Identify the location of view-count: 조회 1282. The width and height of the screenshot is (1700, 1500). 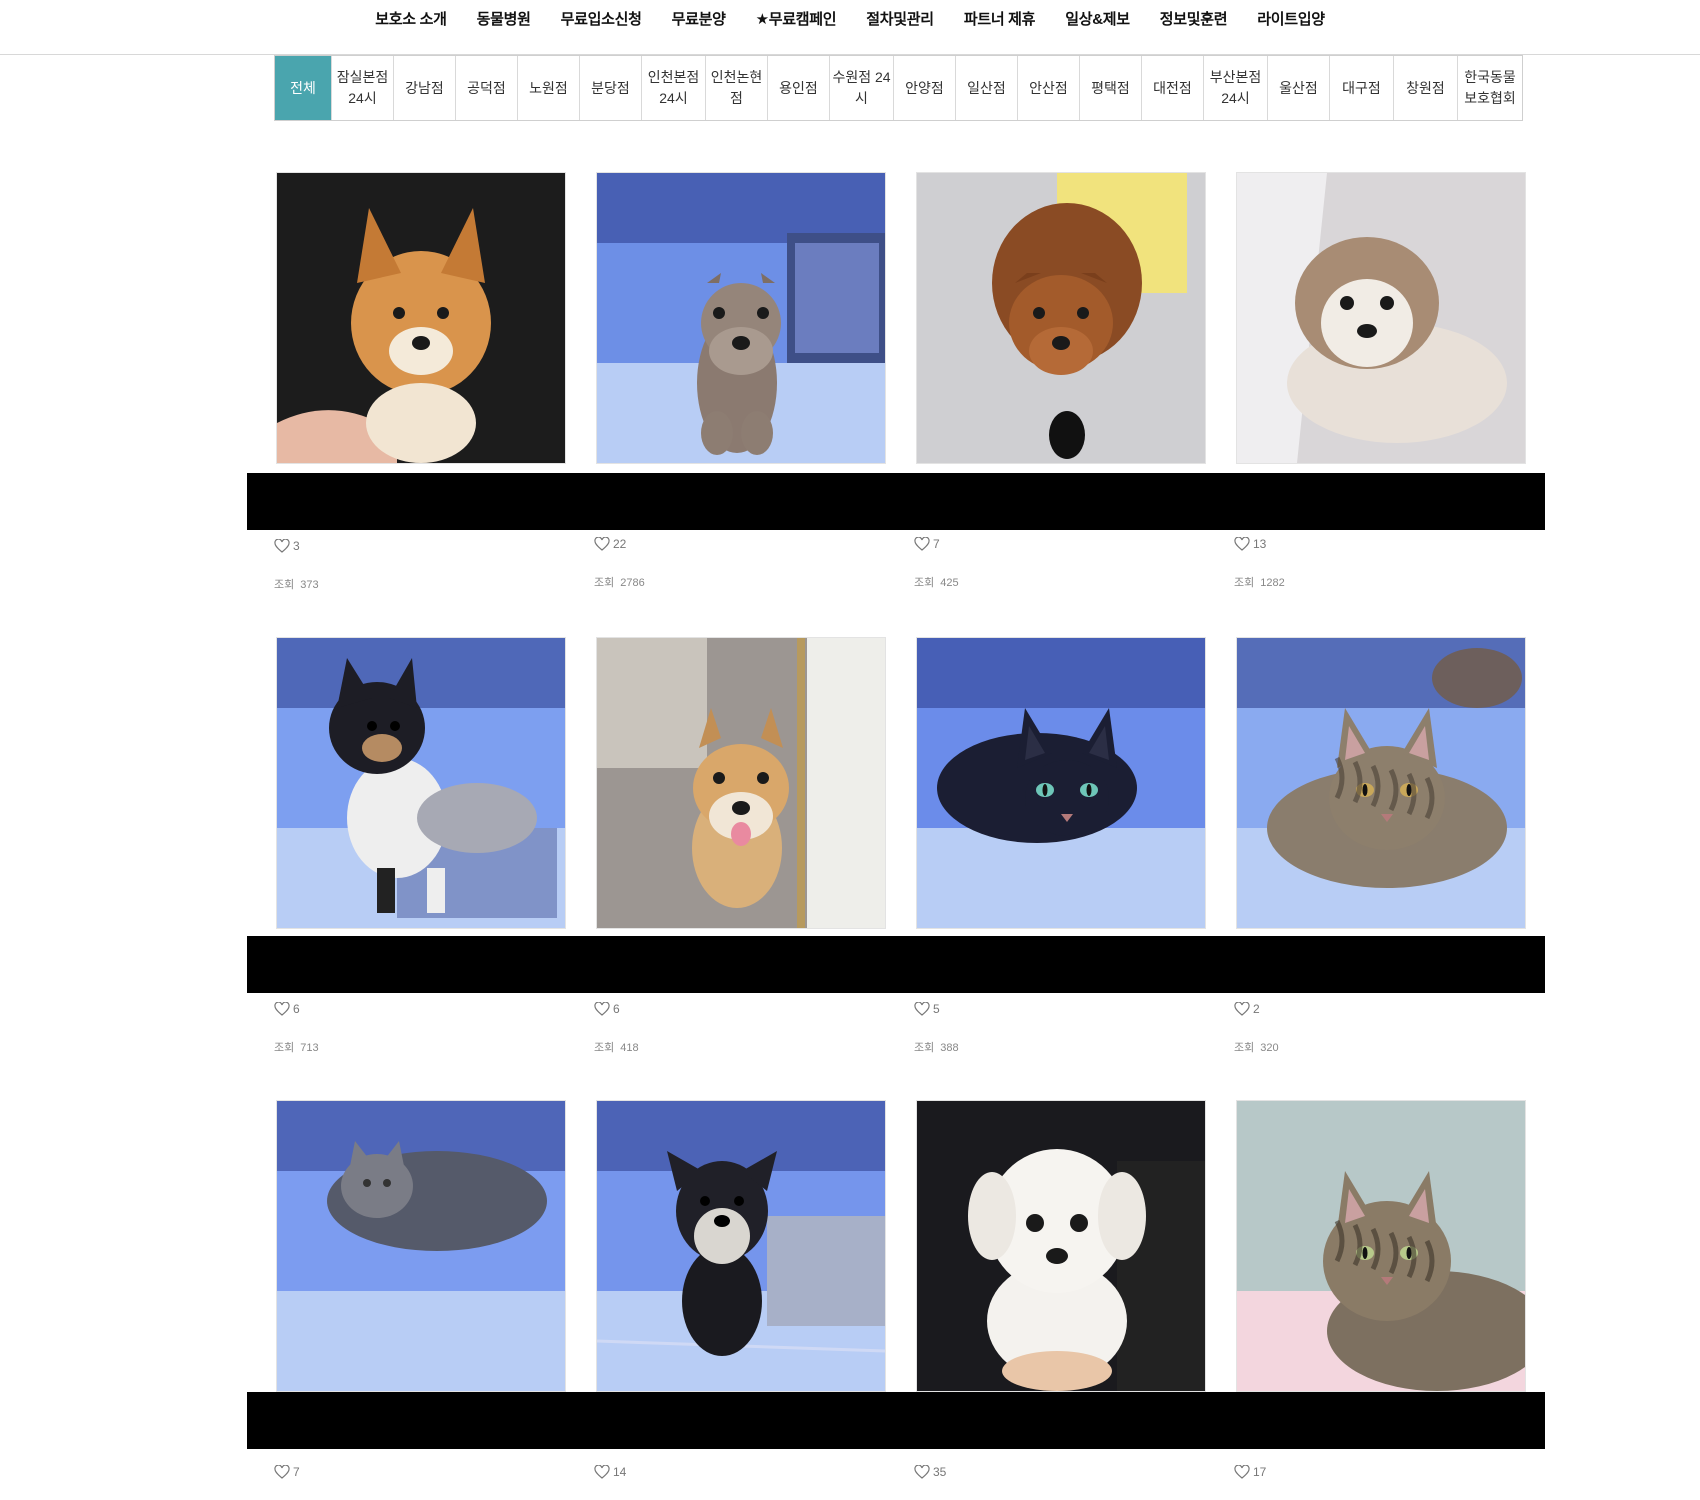
(1259, 582).